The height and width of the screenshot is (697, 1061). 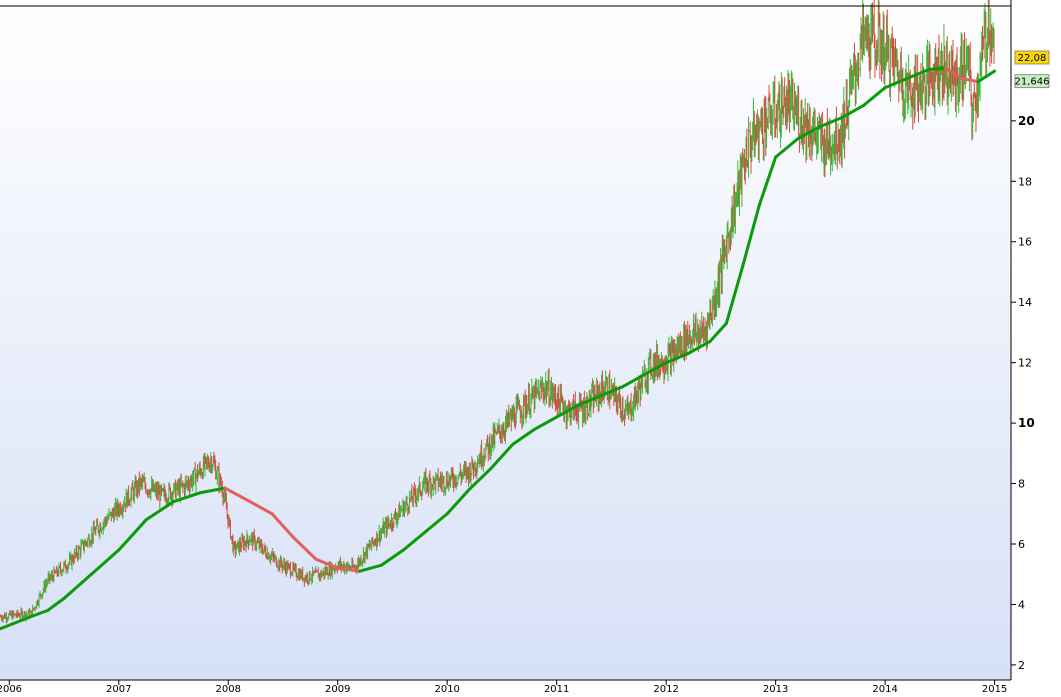 I want to click on x-tick-label: 2010, so click(x=446, y=688).